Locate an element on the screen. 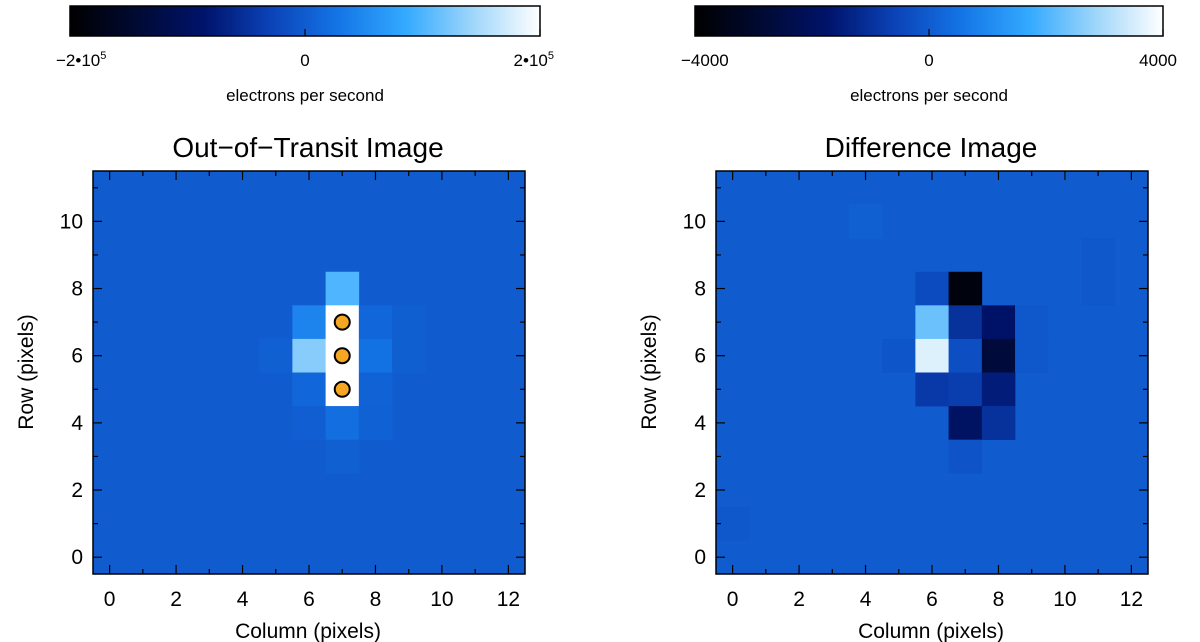 This screenshot has width=1200, height=642. chart-title: Out−of−Transit Image is located at coordinates (307, 147).